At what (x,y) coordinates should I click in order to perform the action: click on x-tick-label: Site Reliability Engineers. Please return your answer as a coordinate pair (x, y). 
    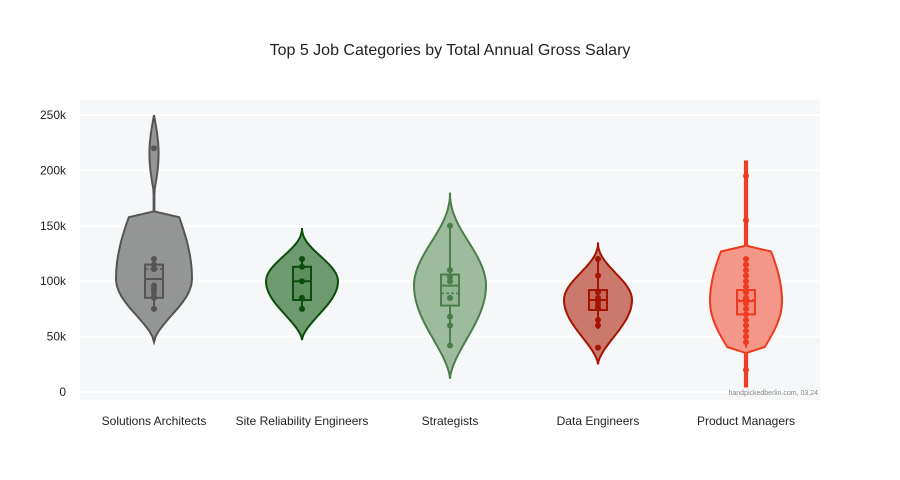
    Looking at the image, I should click on (302, 421).